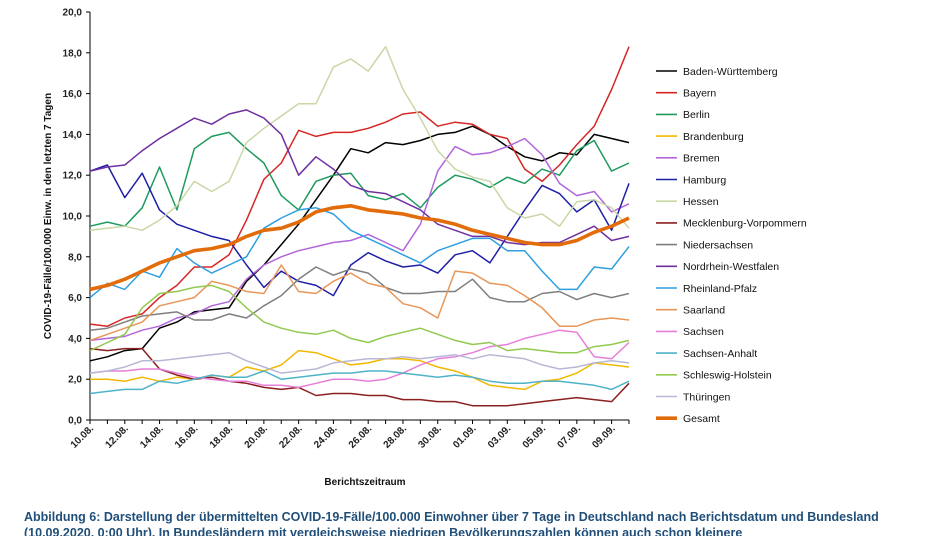 The image size is (952, 536). Describe the element at coordinates (364, 482) in the screenshot. I see `x-axis-title: Berichtszeitraum` at that location.